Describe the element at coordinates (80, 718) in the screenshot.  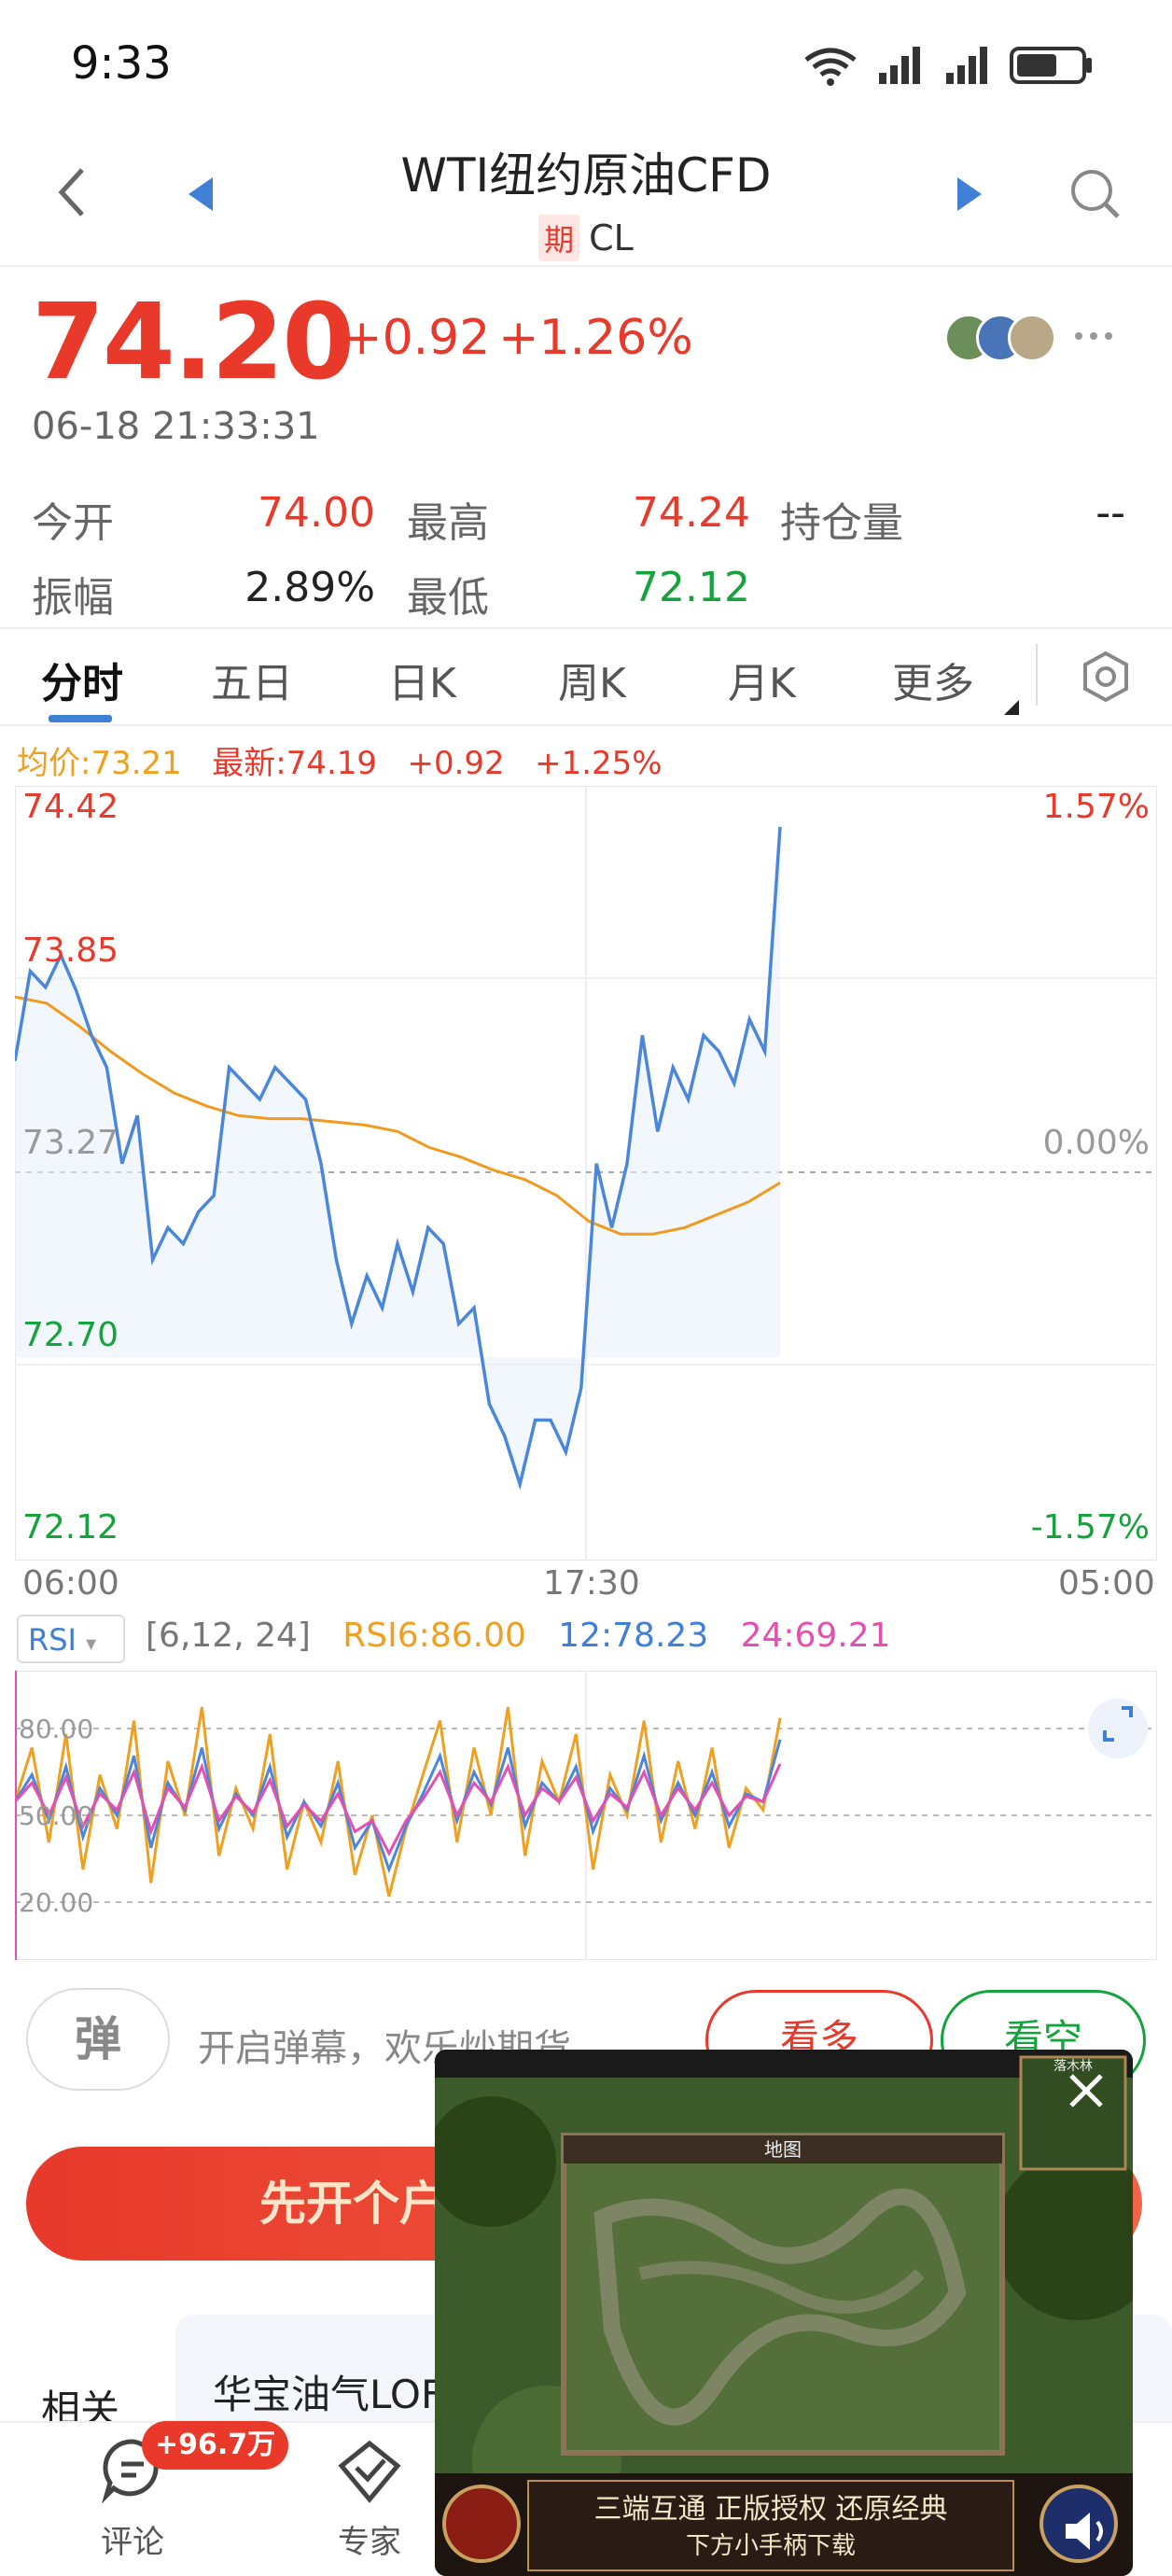
I see `tab-active-indicator` at that location.